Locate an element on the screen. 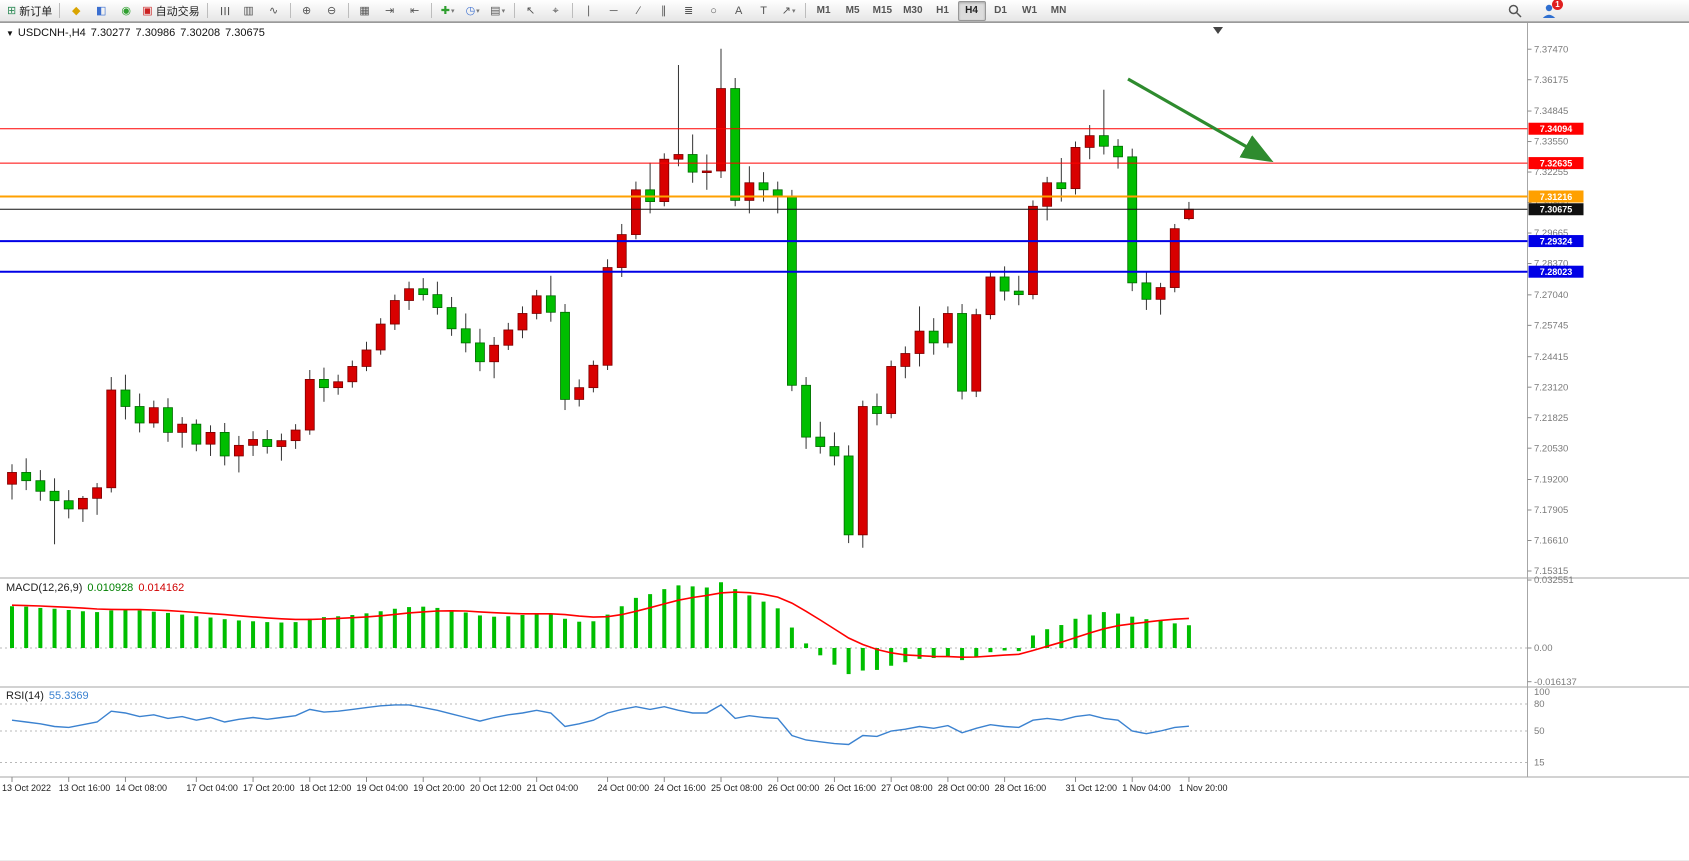 Image resolution: width=1689 pixels, height=861 pixels. fibonacci-button: ≣ is located at coordinates (689, 11).